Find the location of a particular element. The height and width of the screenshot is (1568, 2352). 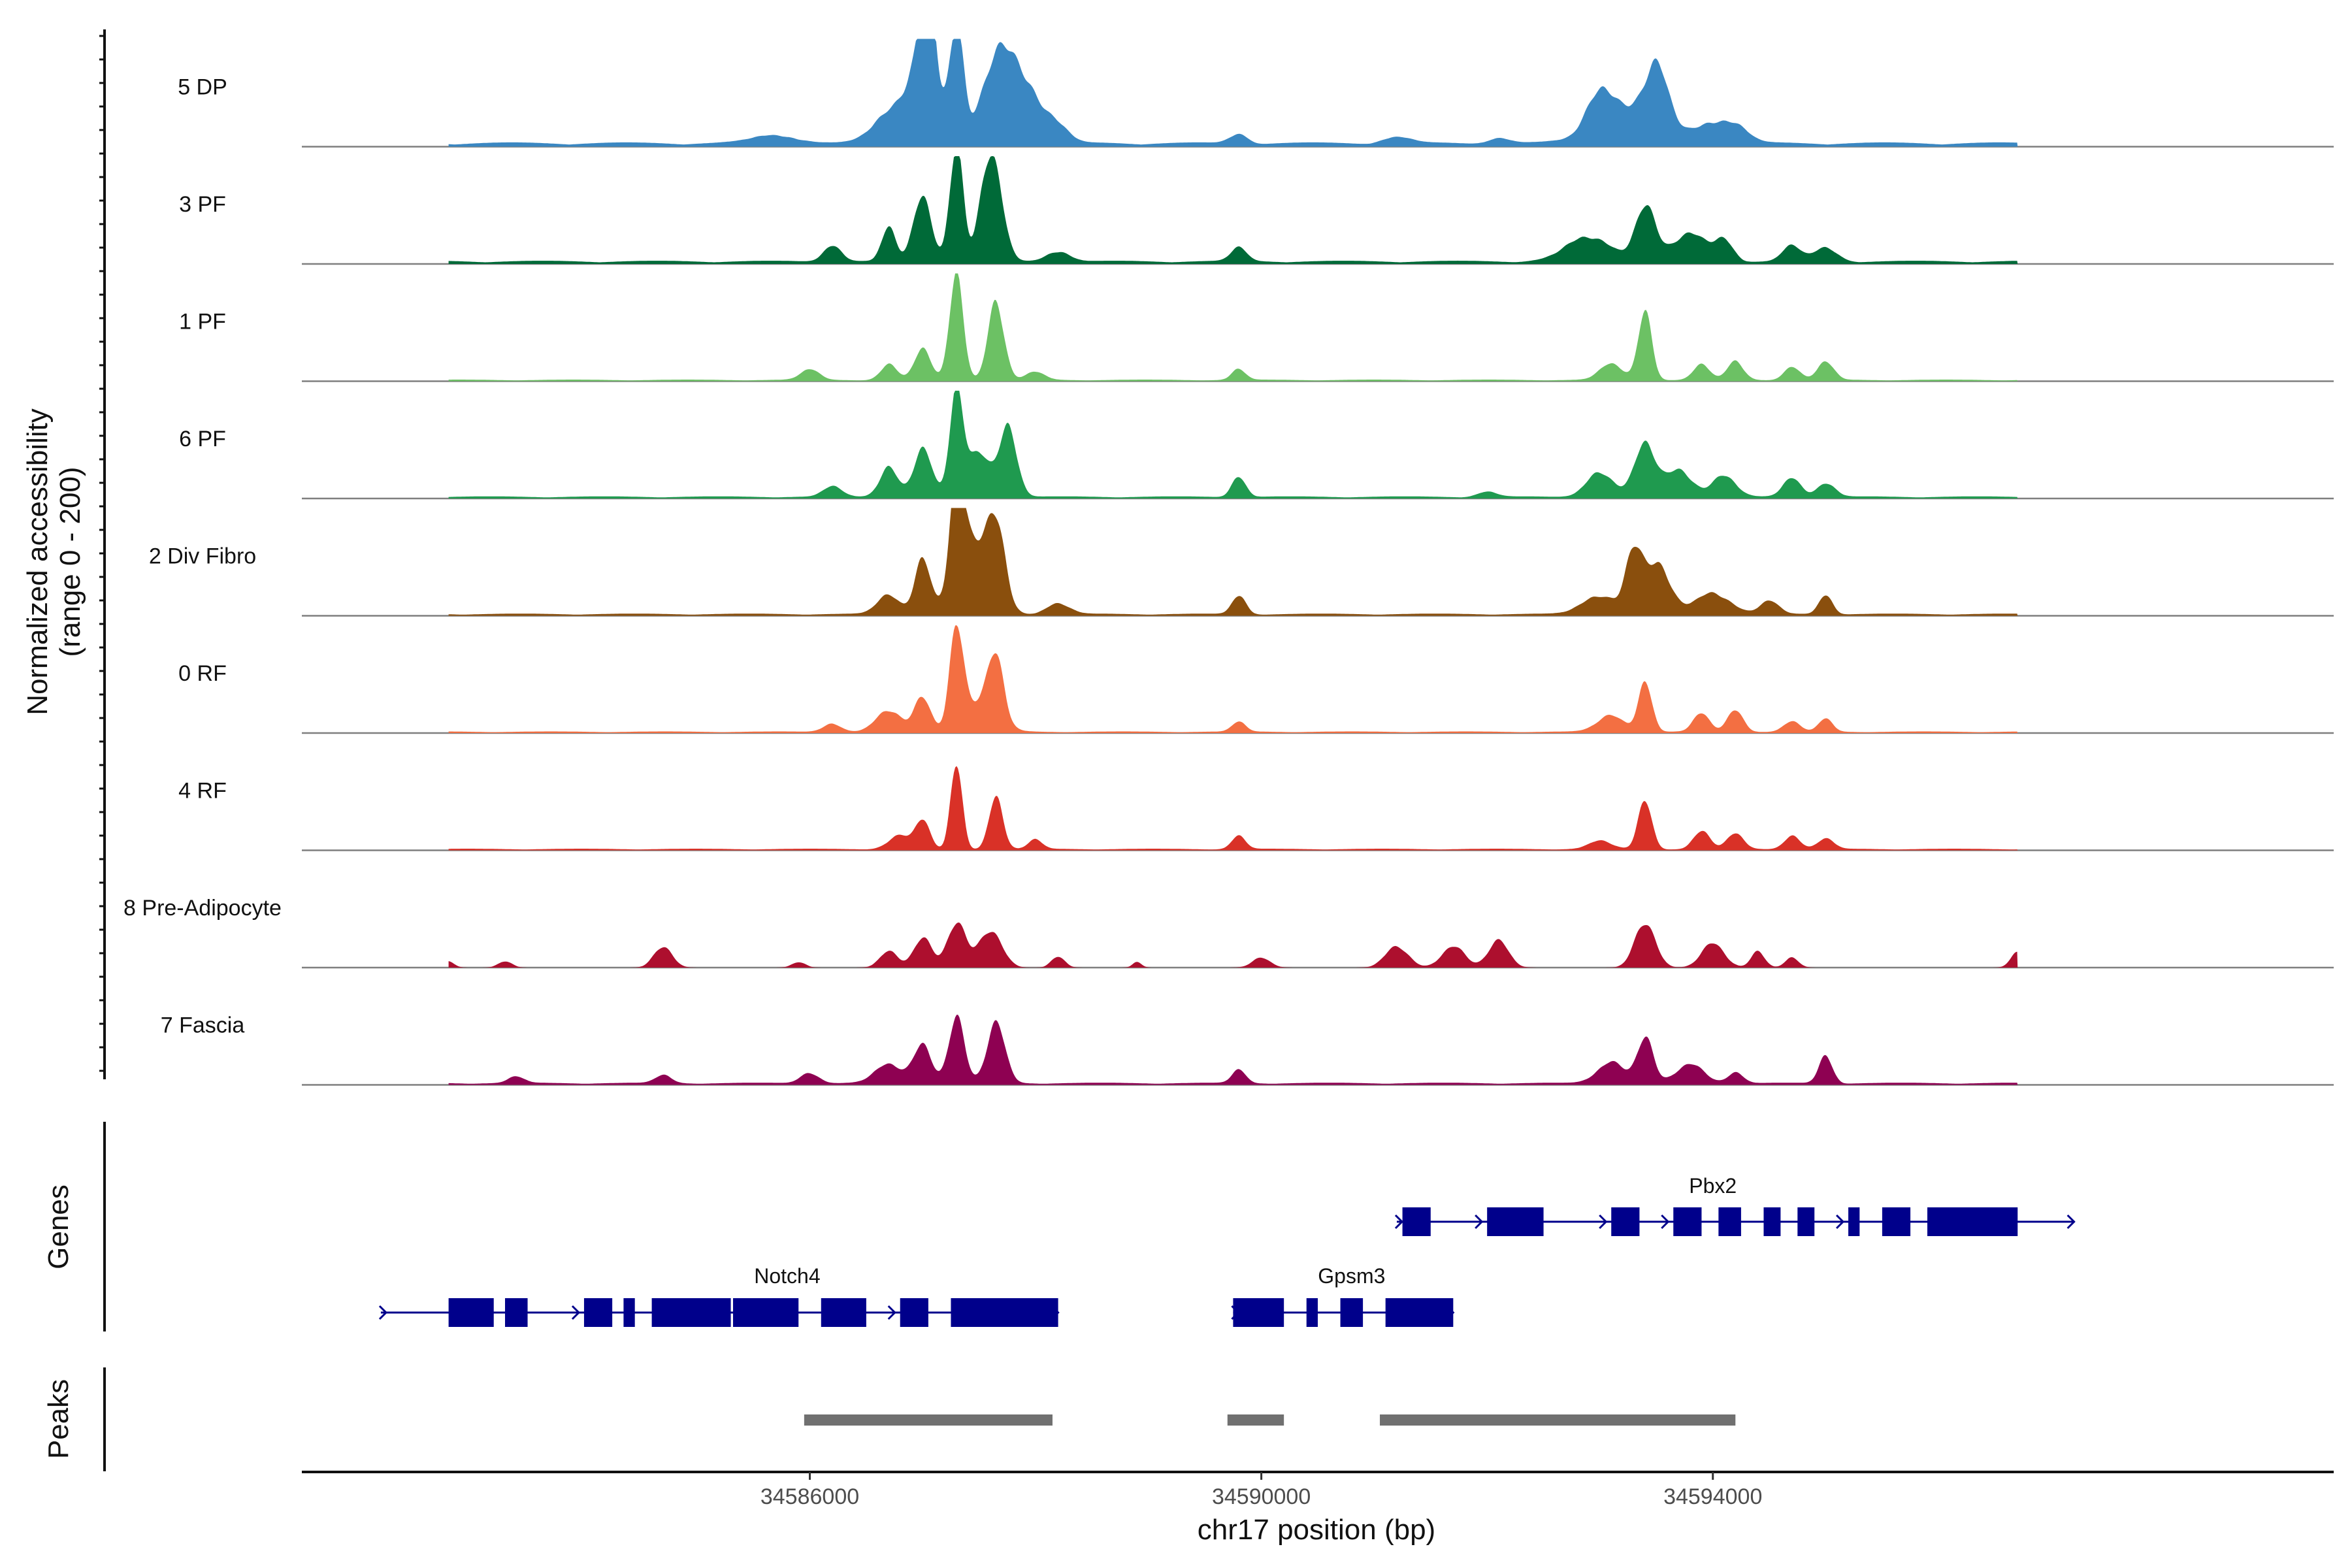

track-label: 4 RF is located at coordinates (202, 791).